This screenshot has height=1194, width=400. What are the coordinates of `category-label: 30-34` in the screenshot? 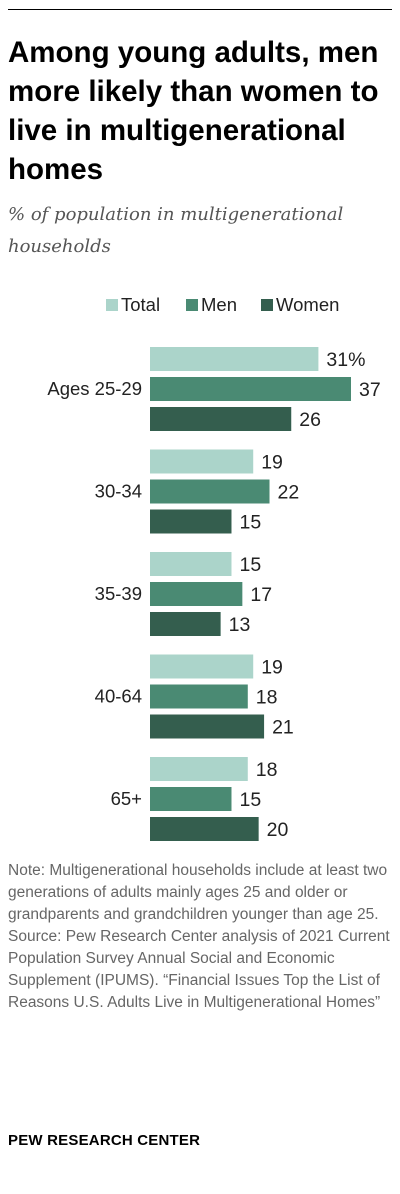 It's located at (118, 491).